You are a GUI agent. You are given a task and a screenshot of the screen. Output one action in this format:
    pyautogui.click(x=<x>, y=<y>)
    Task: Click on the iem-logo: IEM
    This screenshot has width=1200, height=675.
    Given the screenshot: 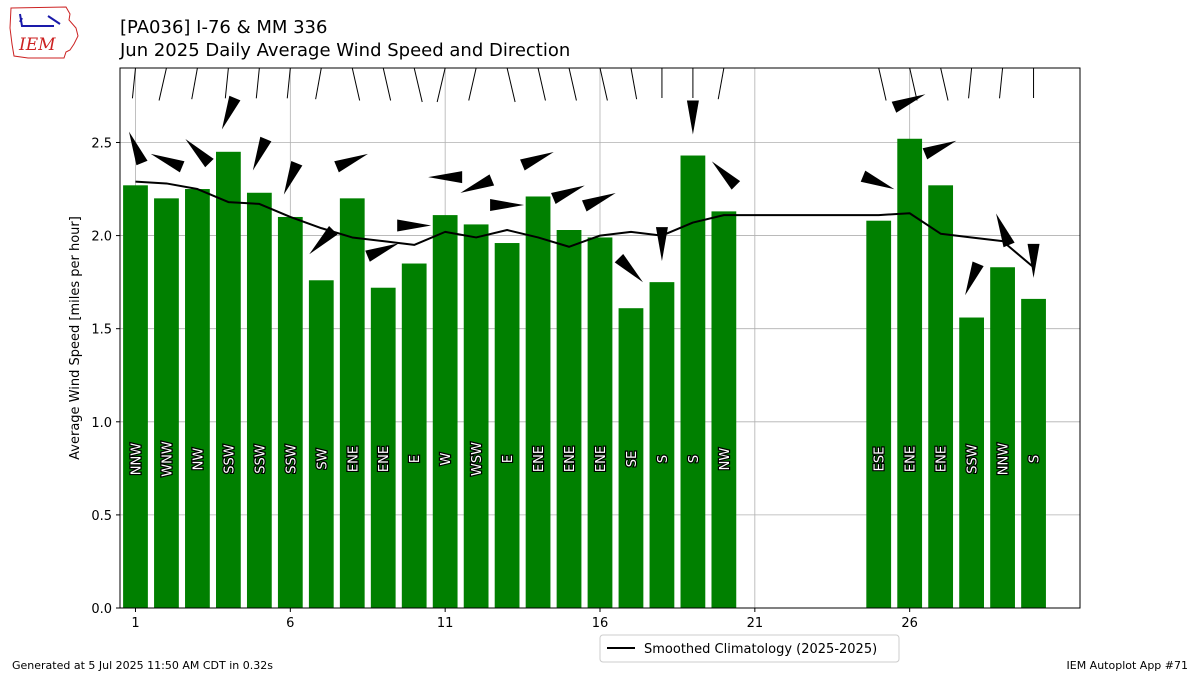 What is the action you would take?
    pyautogui.click(x=44, y=32)
    